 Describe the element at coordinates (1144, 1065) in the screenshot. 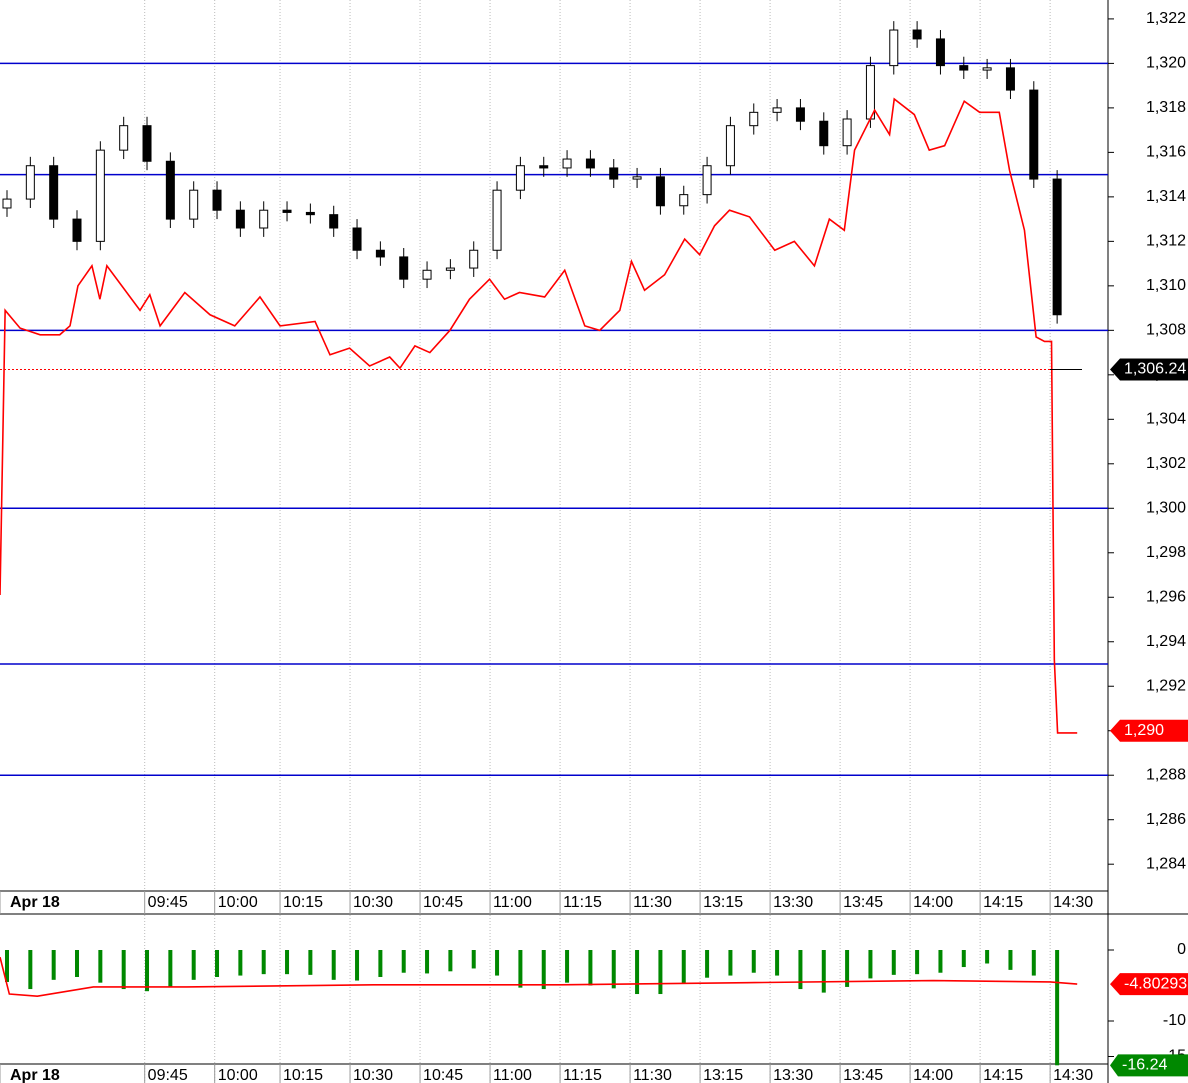

I see `value-label: -16.24` at that location.